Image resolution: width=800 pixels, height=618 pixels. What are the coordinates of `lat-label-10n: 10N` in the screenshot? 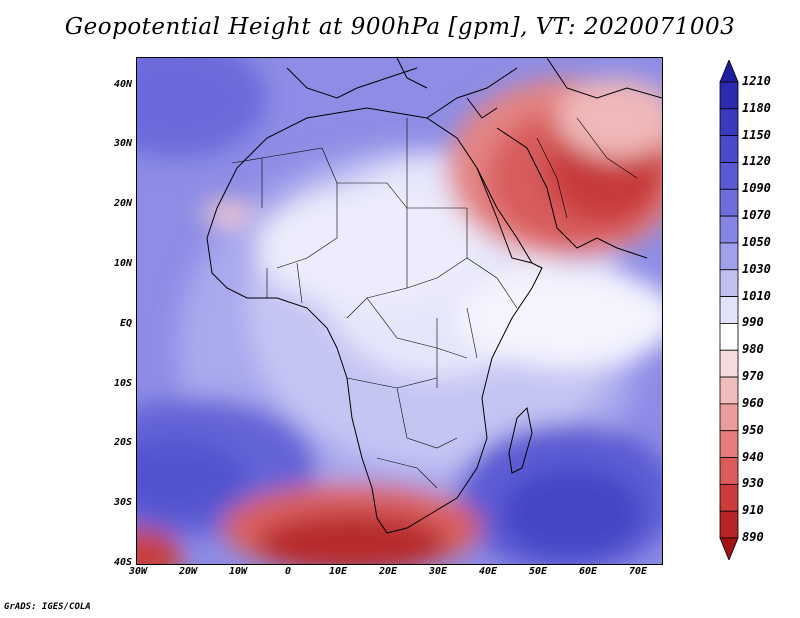 It's located at (122, 263).